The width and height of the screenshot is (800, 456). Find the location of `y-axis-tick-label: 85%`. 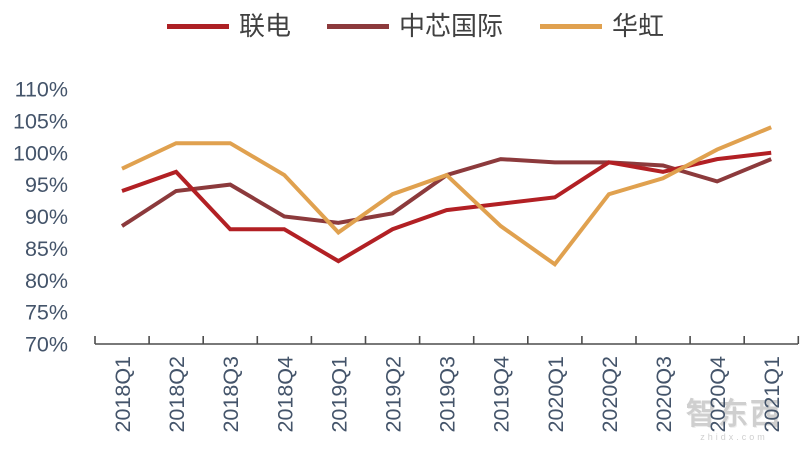

y-axis-tick-label: 85% is located at coordinates (46, 249).